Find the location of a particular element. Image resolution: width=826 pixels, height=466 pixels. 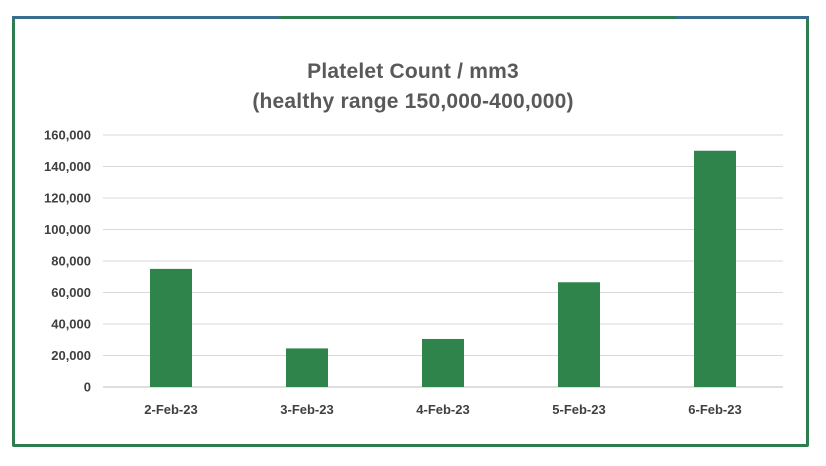

y-tick-label: 40,000 is located at coordinates (71, 324).